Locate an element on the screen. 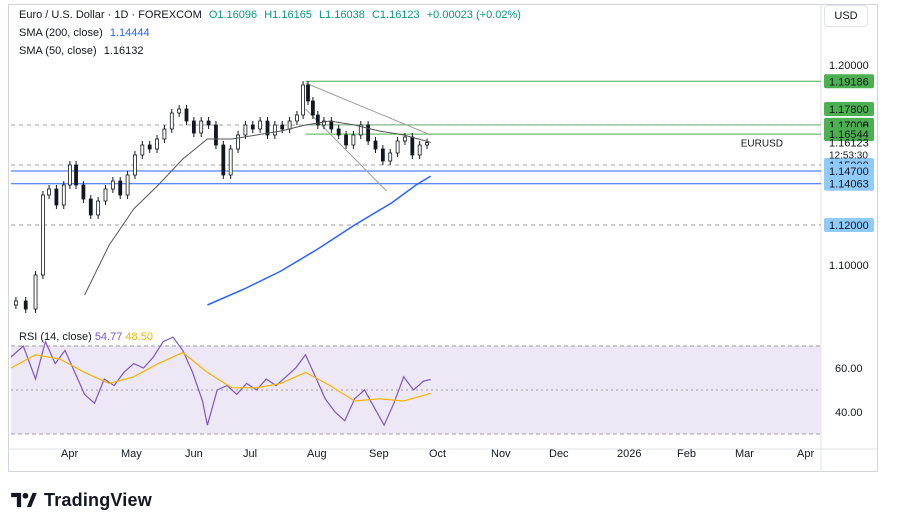 This screenshot has height=527, width=902. sma50-label: SMA (50, close) is located at coordinates (58, 51).